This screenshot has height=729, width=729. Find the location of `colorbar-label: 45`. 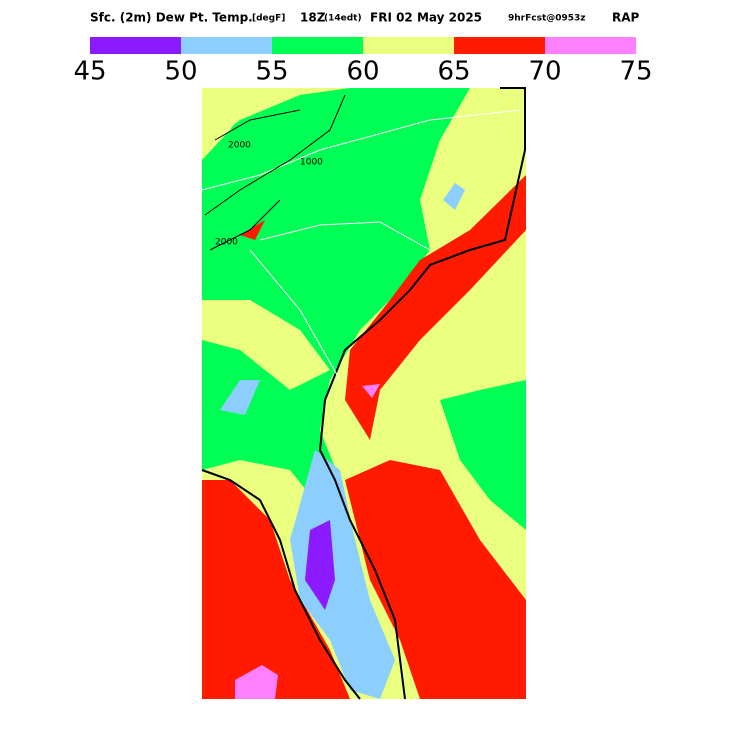

colorbar-label: 45 is located at coordinates (89, 72).